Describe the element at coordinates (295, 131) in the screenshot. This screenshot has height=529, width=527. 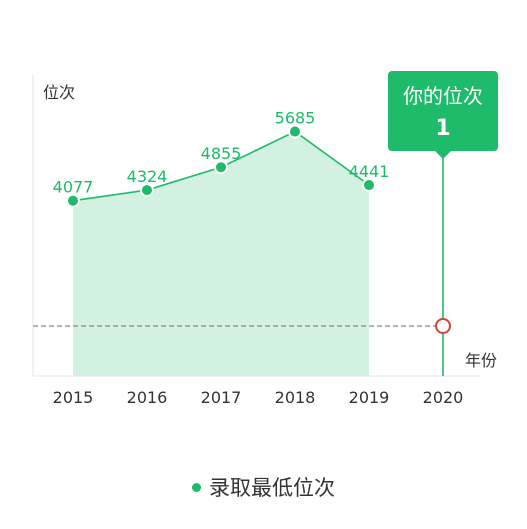
I see `data-point-2018` at that location.